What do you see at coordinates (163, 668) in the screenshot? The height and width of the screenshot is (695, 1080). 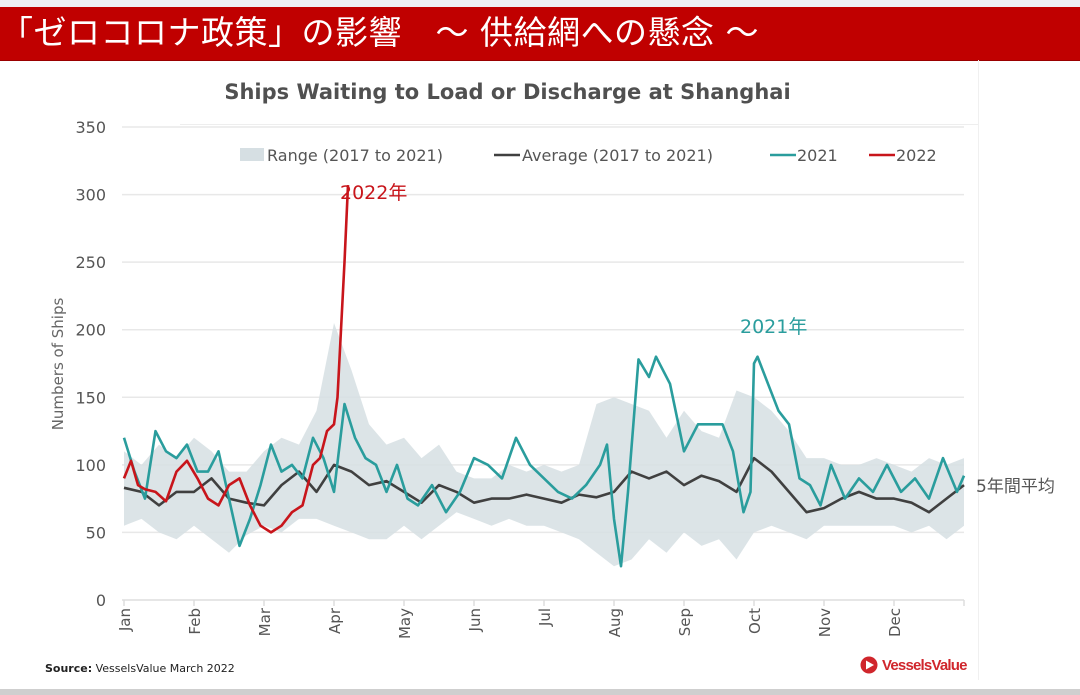 I see `source-text: VesselsValue March 2022` at bounding box center [163, 668].